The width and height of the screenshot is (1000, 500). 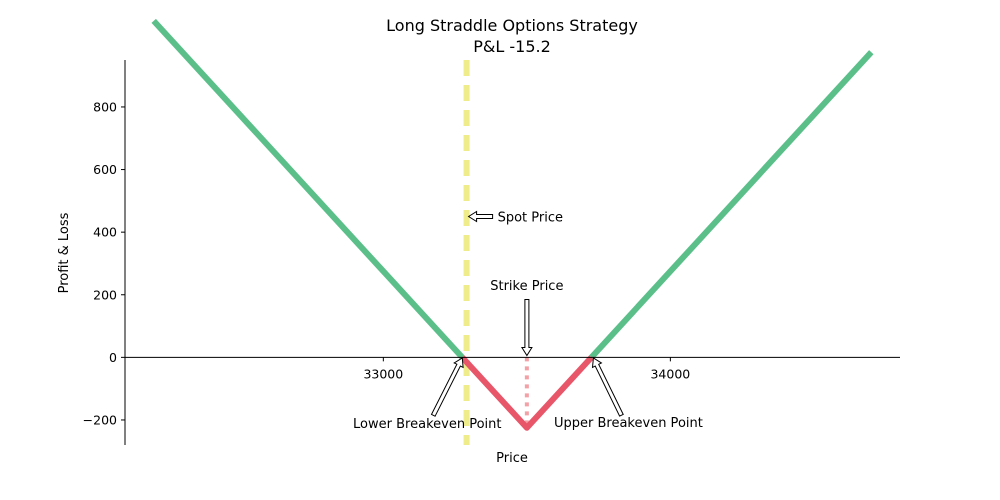 What do you see at coordinates (670, 373) in the screenshot?
I see `x-tick-label: 34000` at bounding box center [670, 373].